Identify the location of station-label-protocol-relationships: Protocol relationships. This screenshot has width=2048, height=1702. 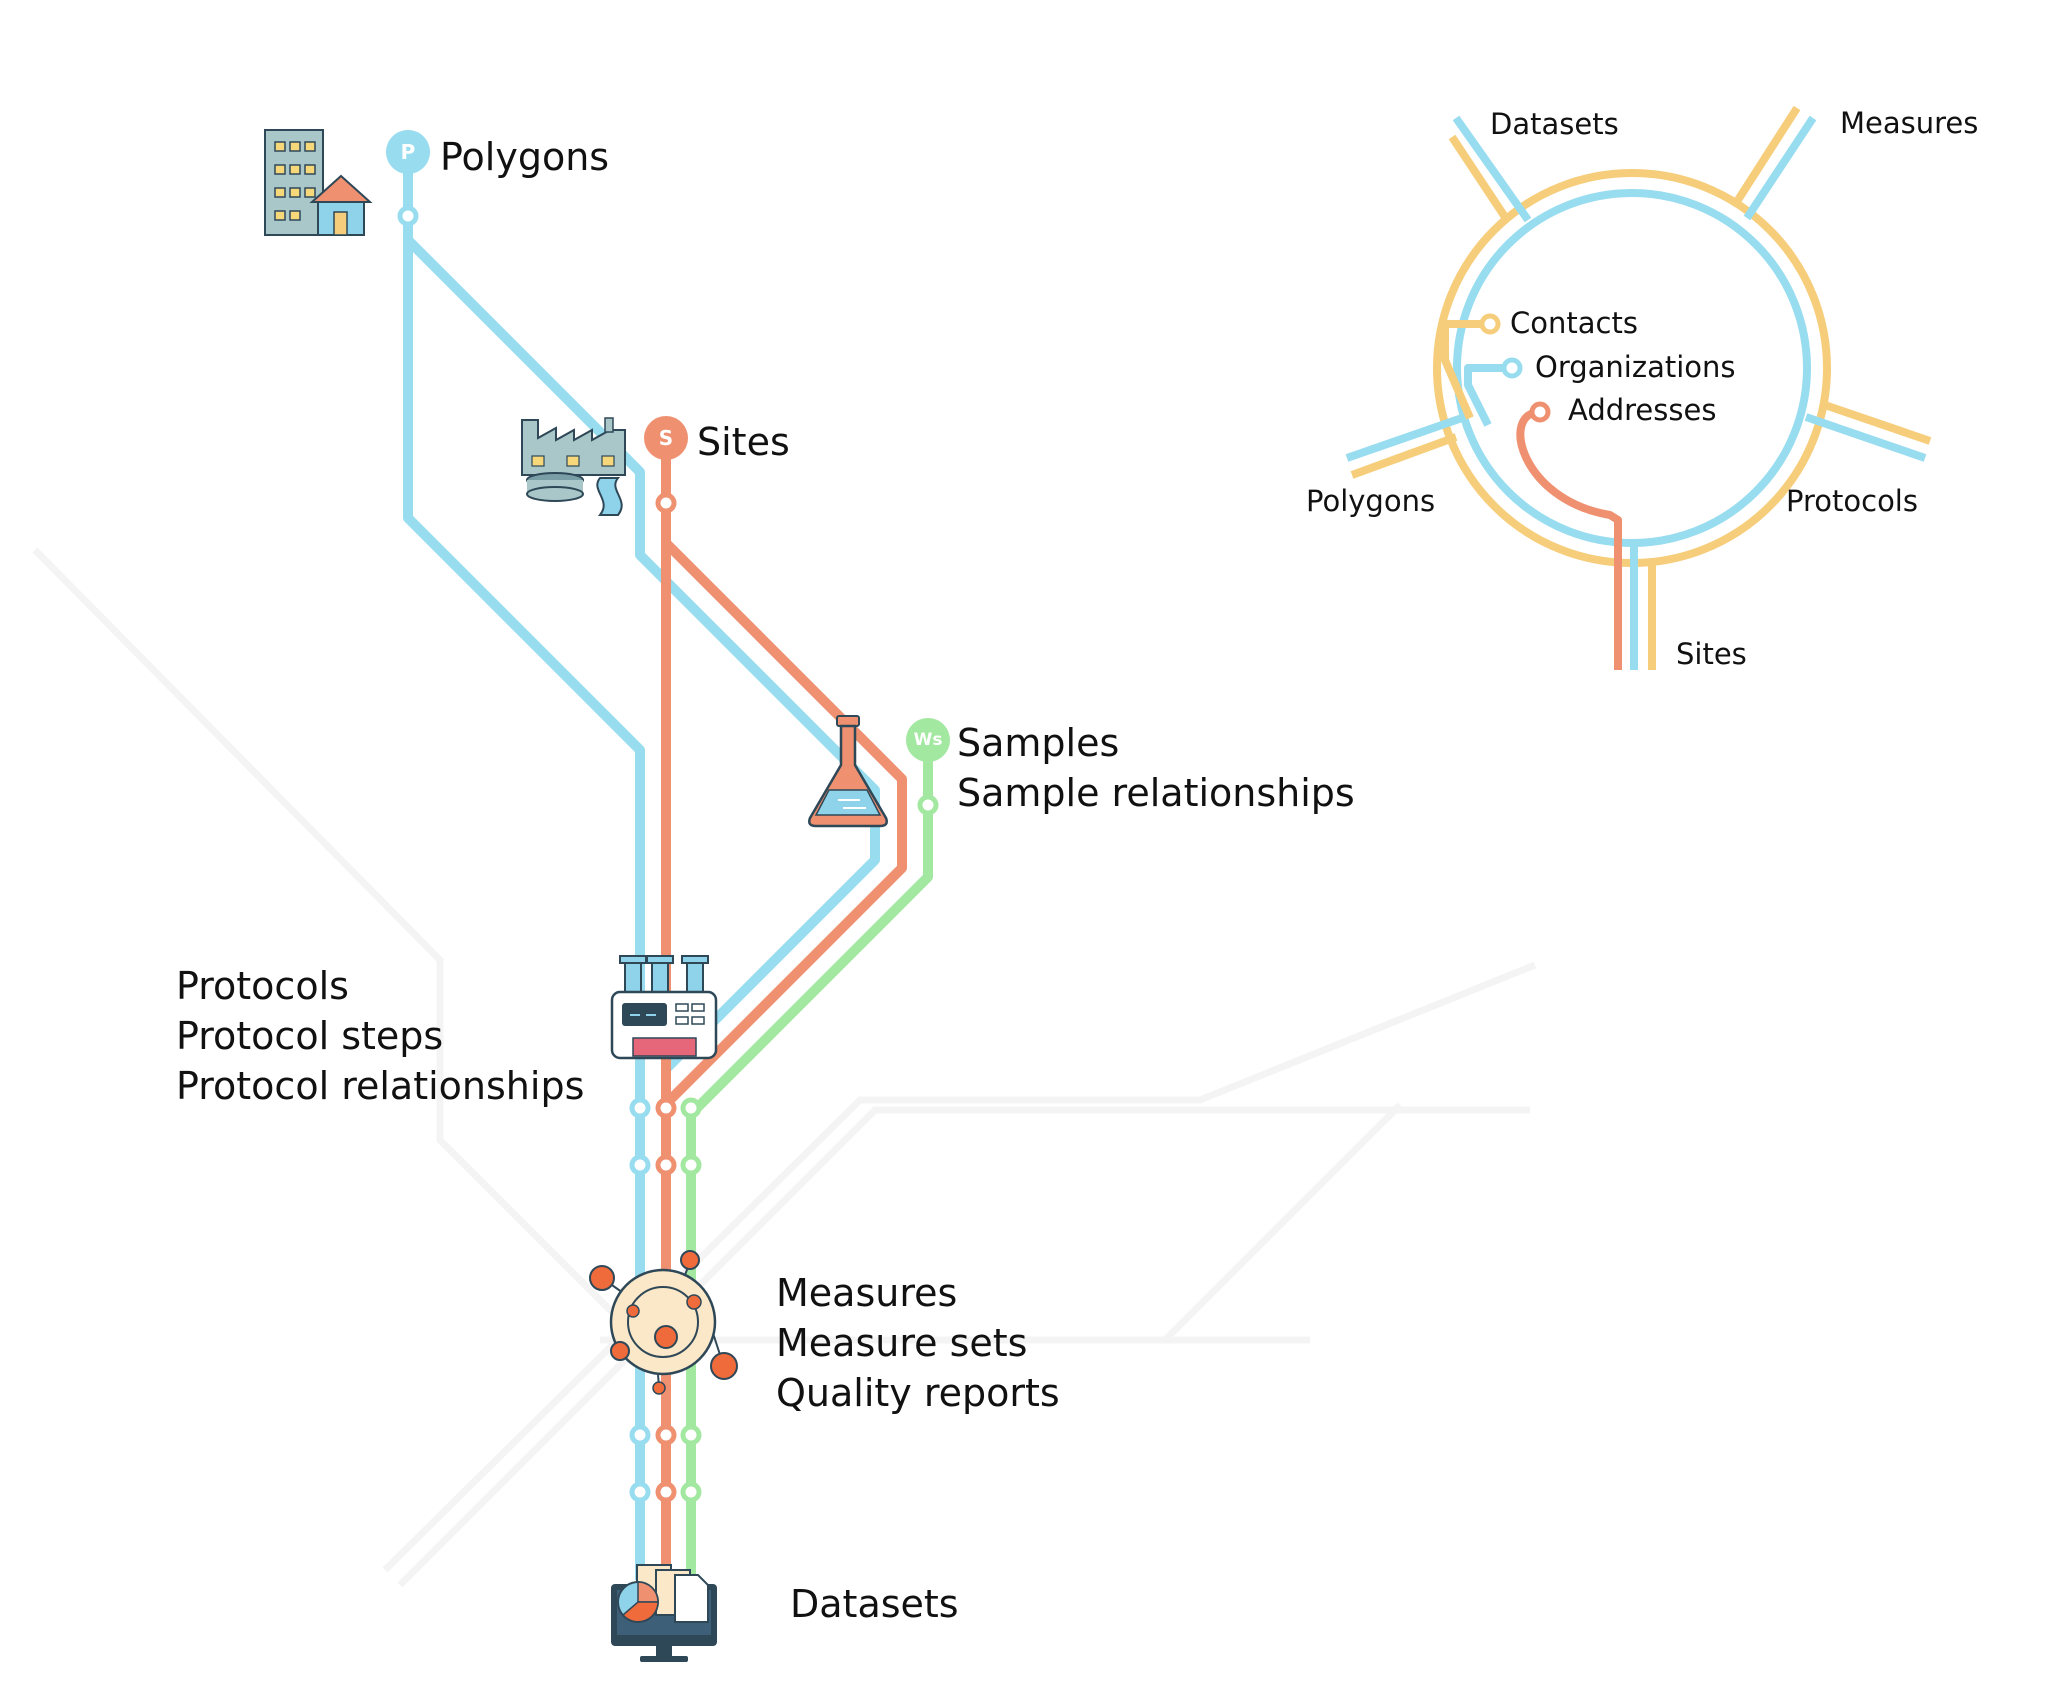
(380, 1086).